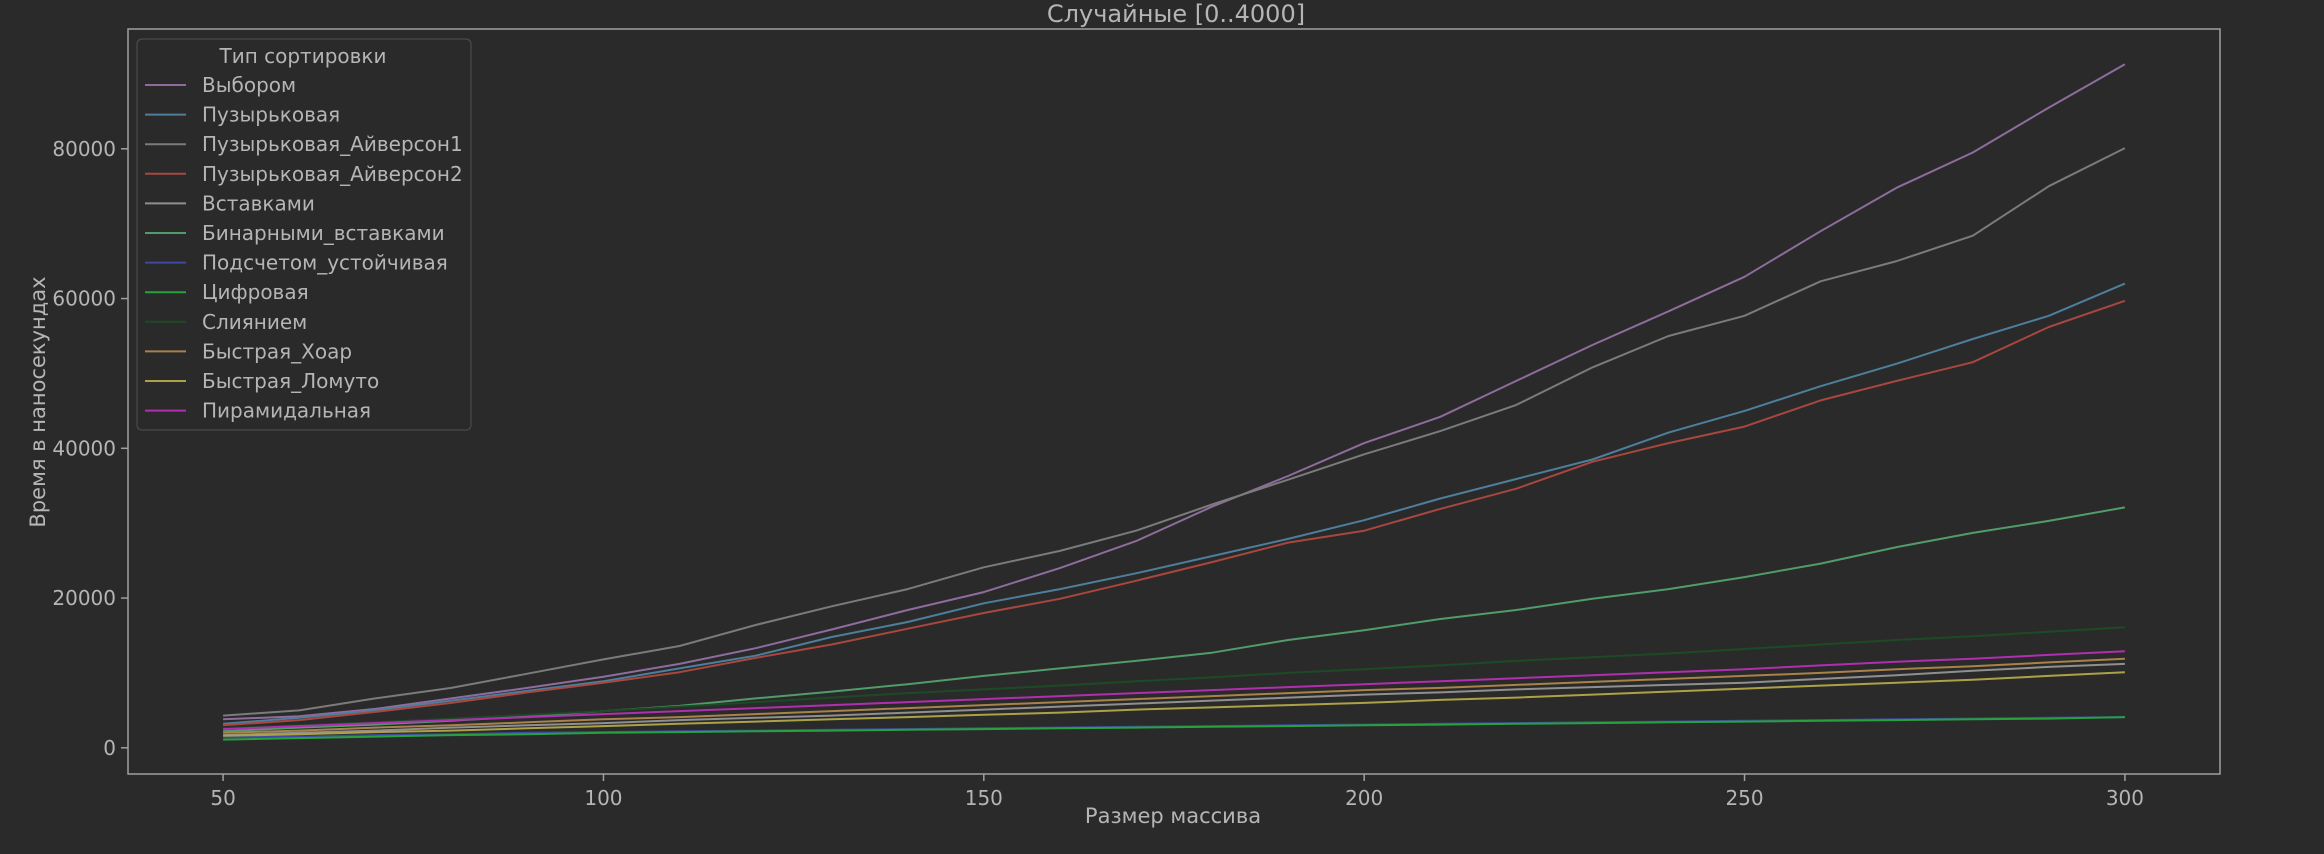 This screenshot has width=2324, height=854. I want to click on y-tick-label: 20000, so click(84, 598).